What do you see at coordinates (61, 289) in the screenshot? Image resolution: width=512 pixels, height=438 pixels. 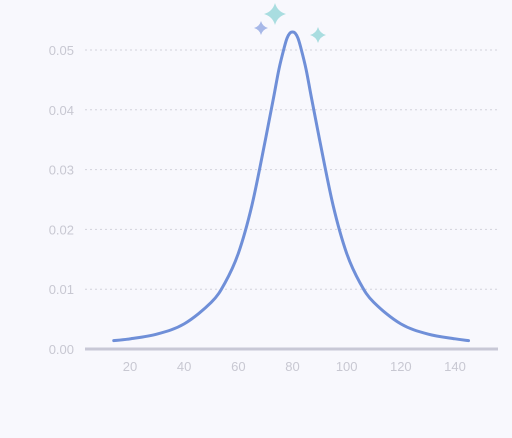 I see `y-tick-label: 0.01` at bounding box center [61, 289].